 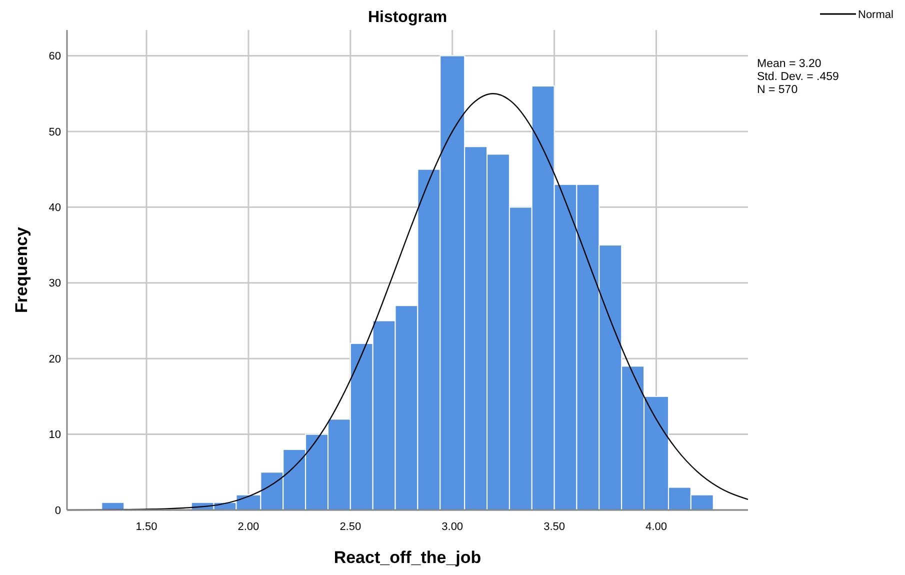 I want to click on x-tick-label: 3.50, so click(x=555, y=526).